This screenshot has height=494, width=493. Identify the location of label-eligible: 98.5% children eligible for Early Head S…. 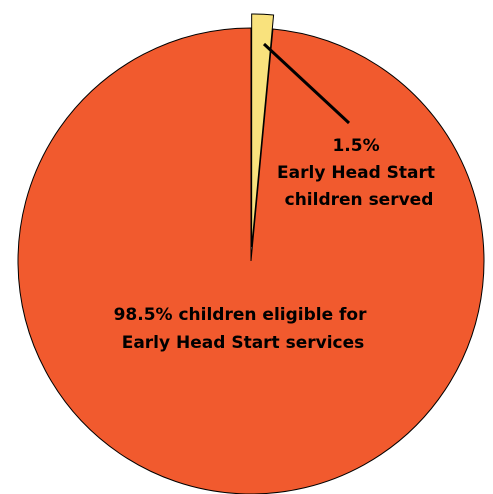
(243, 329).